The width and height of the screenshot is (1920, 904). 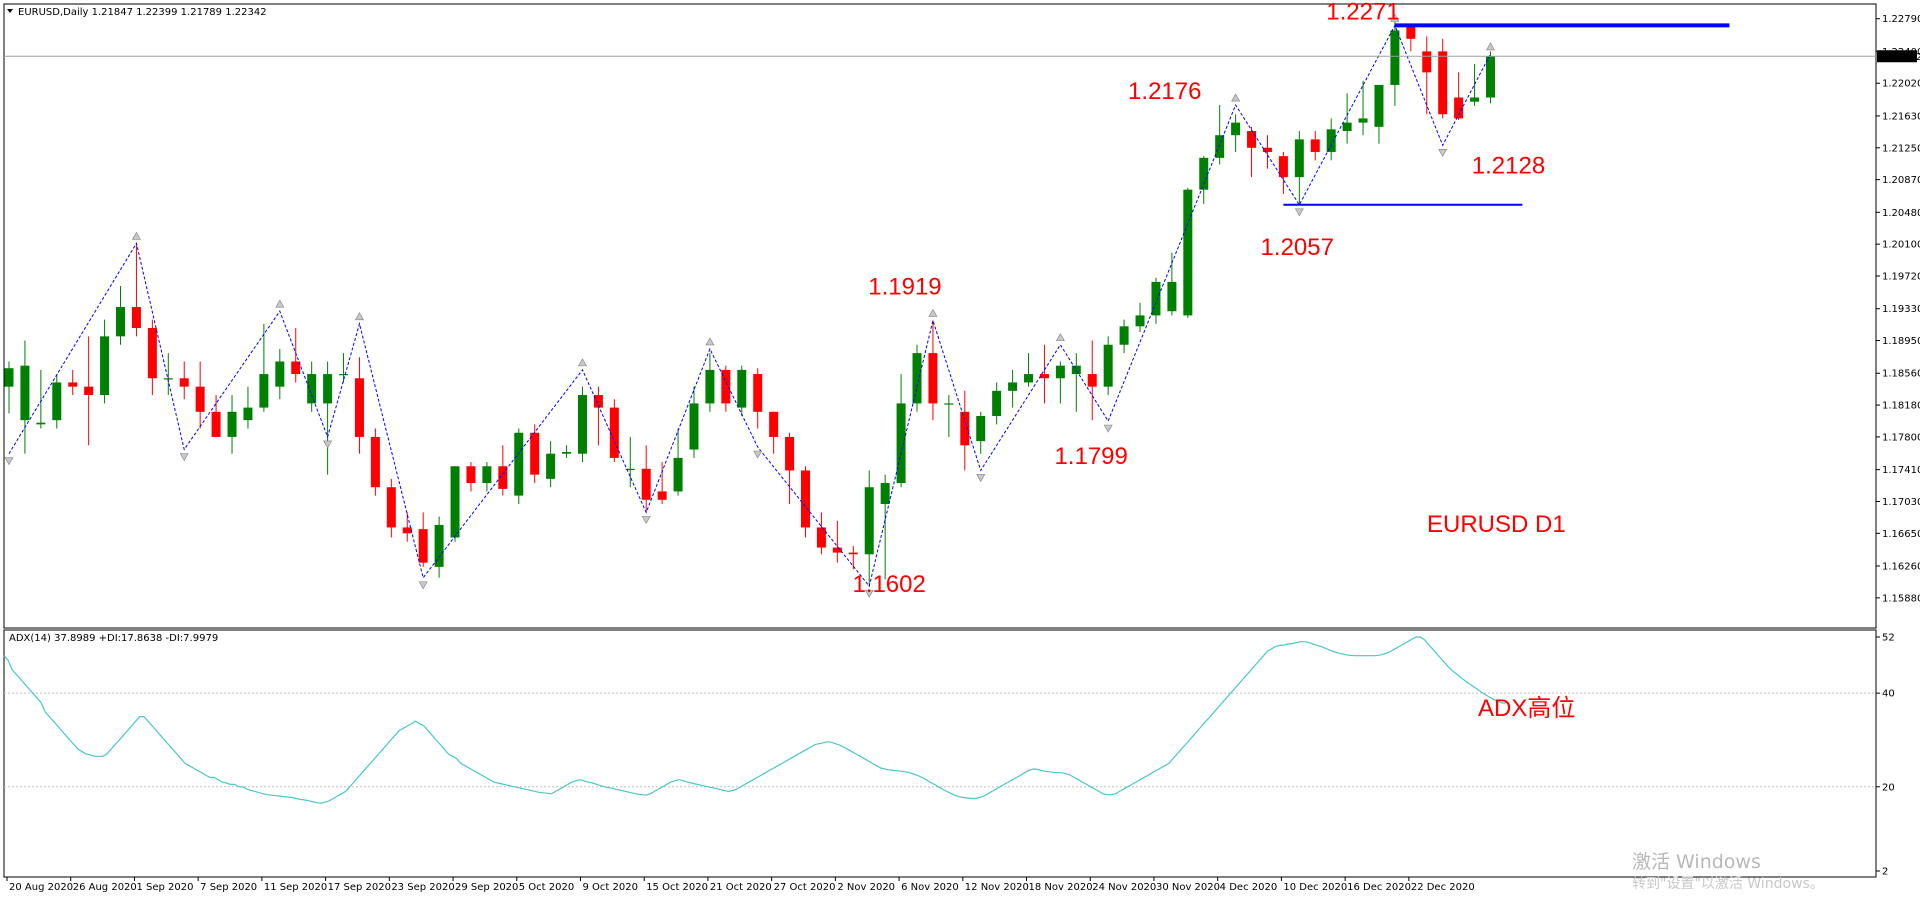 What do you see at coordinates (1901, 567) in the screenshot?
I see `price-tick-label: 1.16260` at bounding box center [1901, 567].